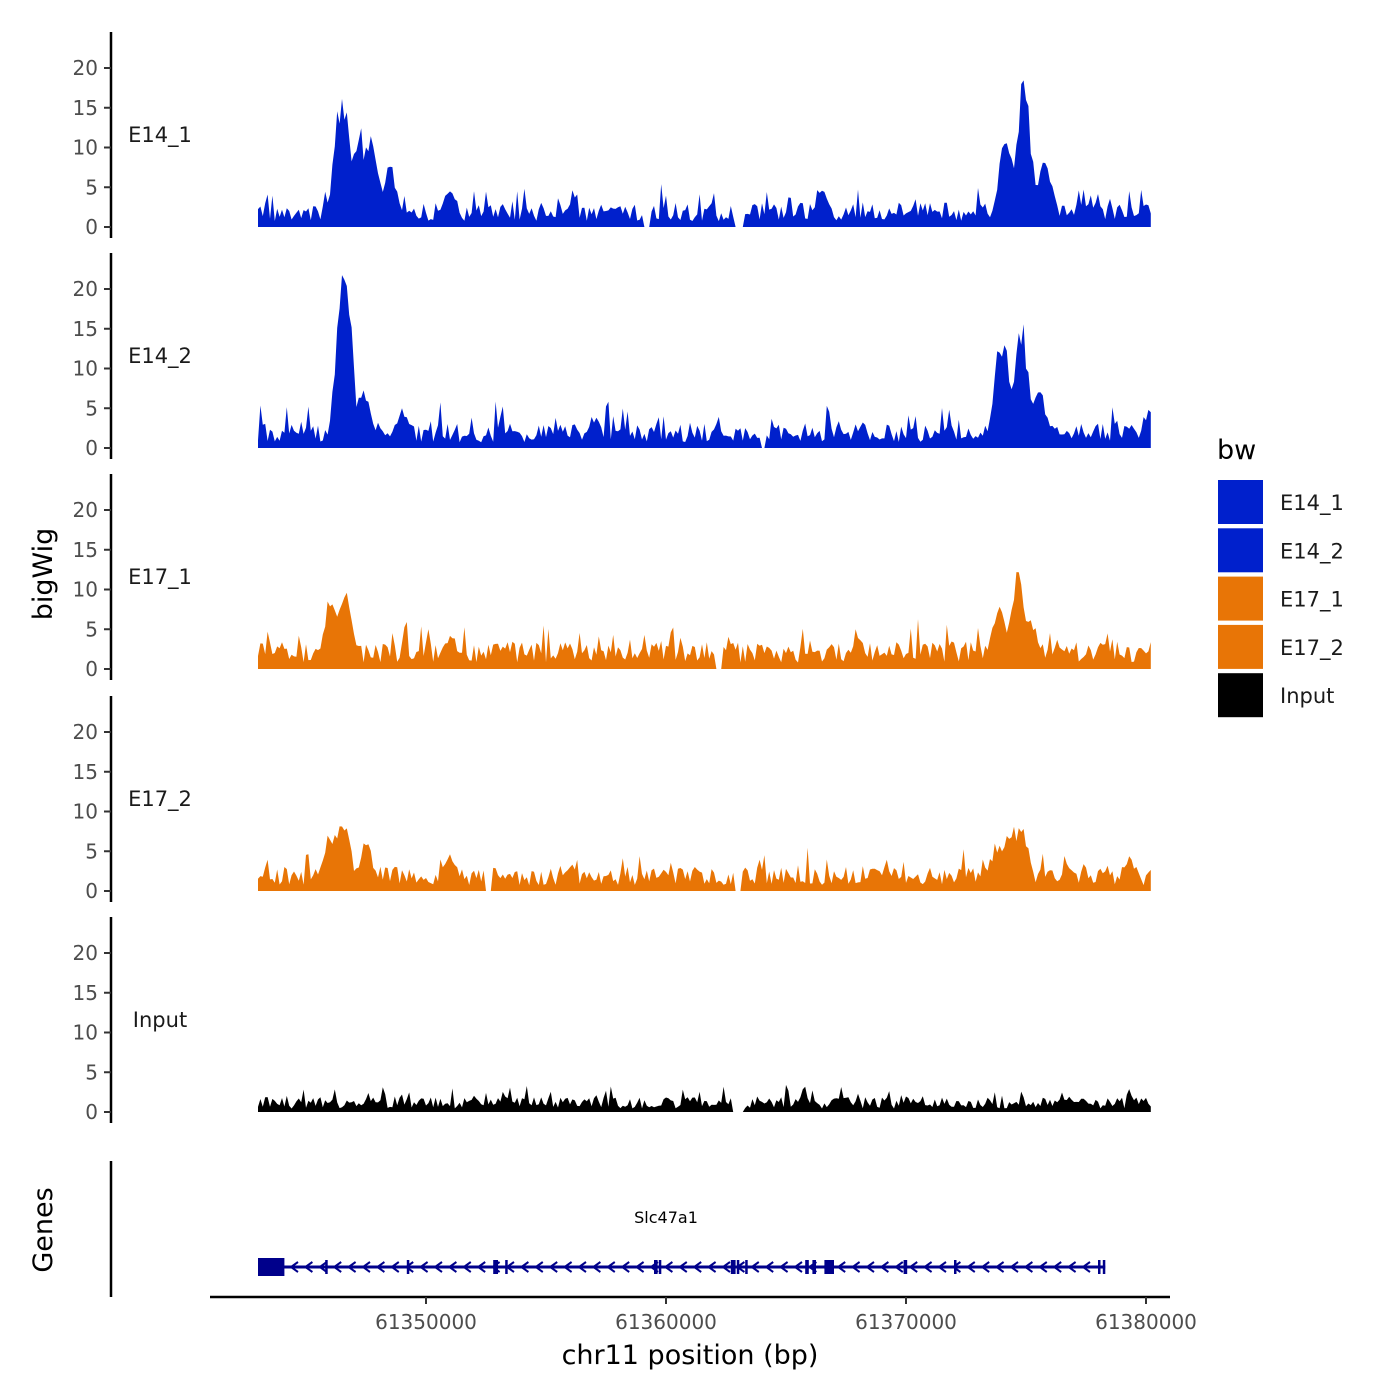 The width and height of the screenshot is (1400, 1400). I want to click on legend-label: E17_2, so click(1312, 648).